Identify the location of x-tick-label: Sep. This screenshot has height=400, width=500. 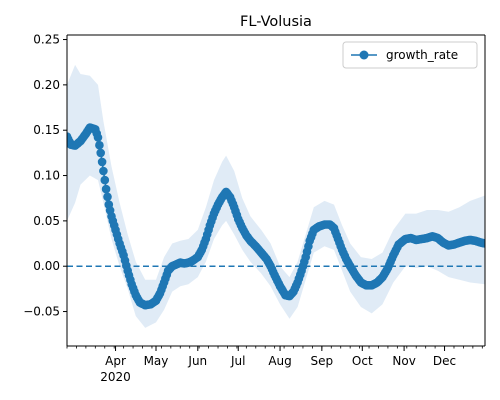
(322, 361).